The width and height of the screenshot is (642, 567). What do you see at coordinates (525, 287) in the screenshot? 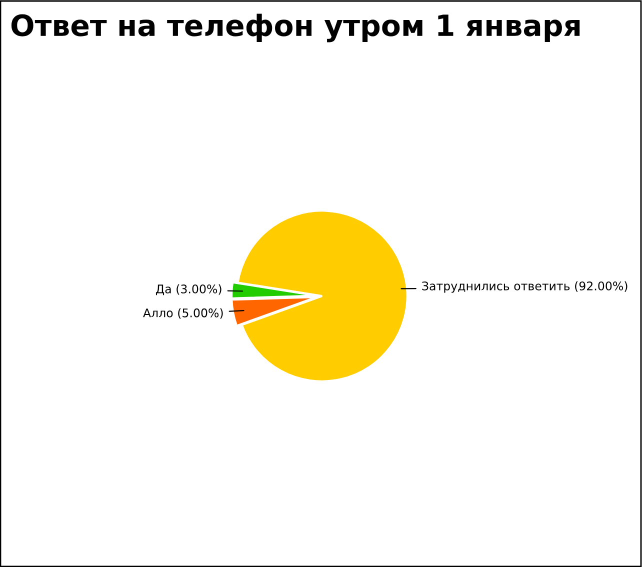
I see `slice-label: Затруднились ответить (92.00%)` at bounding box center [525, 287].